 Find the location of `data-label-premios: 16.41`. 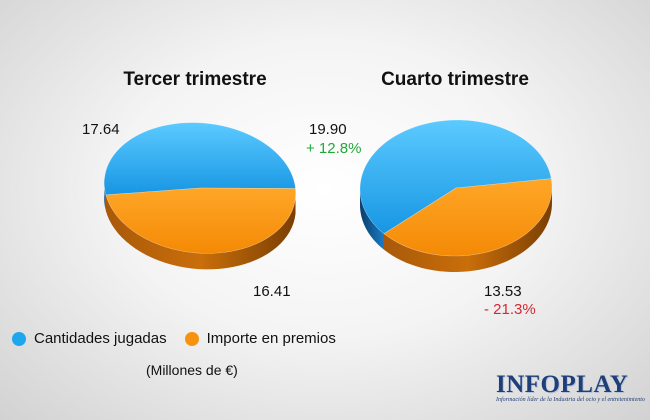

data-label-premios: 16.41 is located at coordinates (272, 291).